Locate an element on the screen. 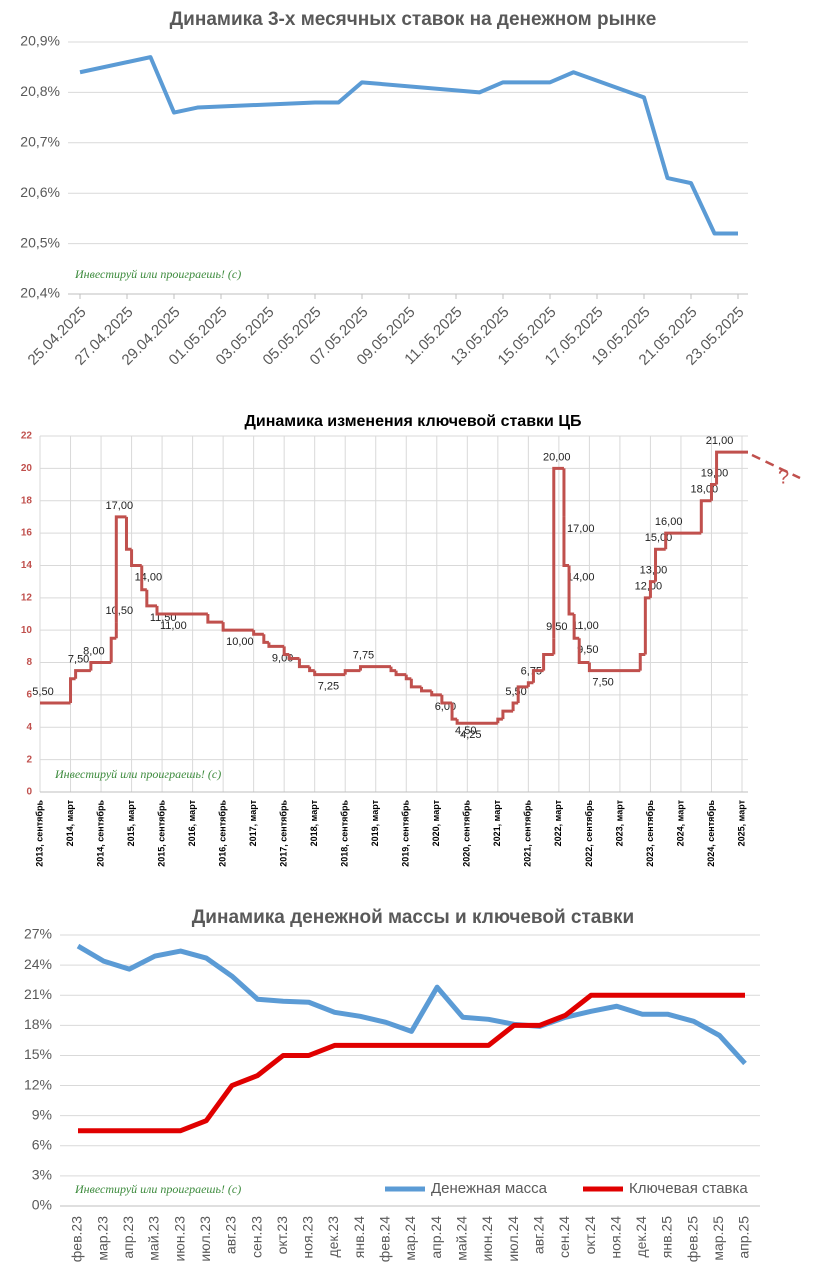 This screenshot has width=826, height=1280. y-tick-label: 2 is located at coordinates (29, 759).